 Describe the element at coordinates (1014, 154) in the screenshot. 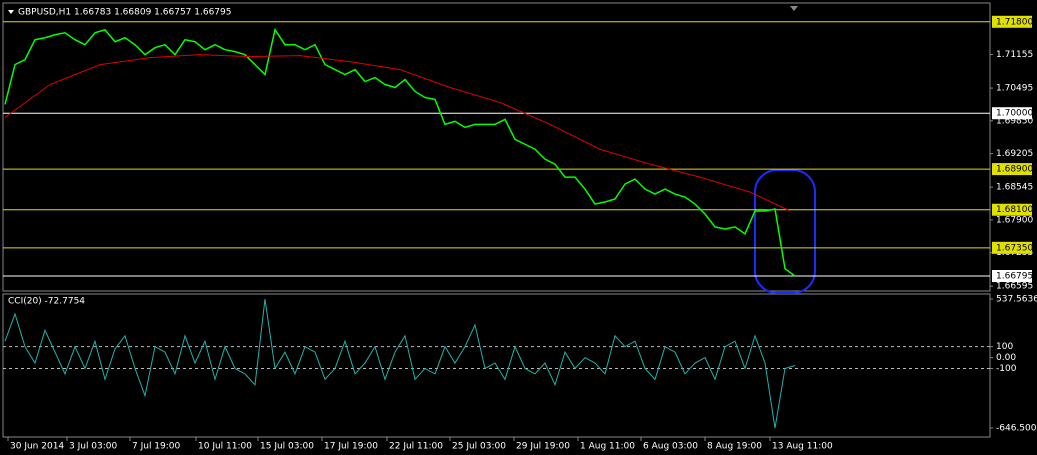

I see `y-tick-label: 1.69205` at that location.